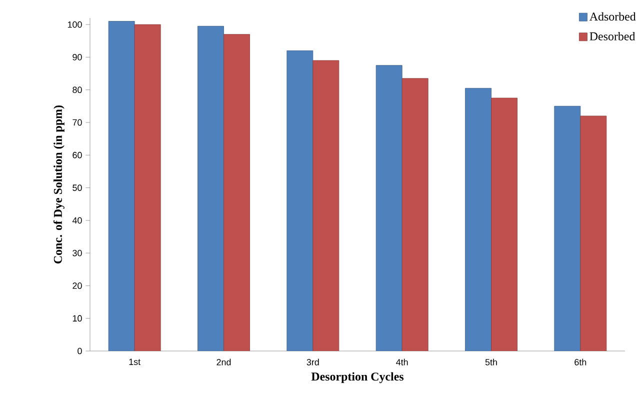  I want to click on x-tick-label: 3rd, so click(312, 362).